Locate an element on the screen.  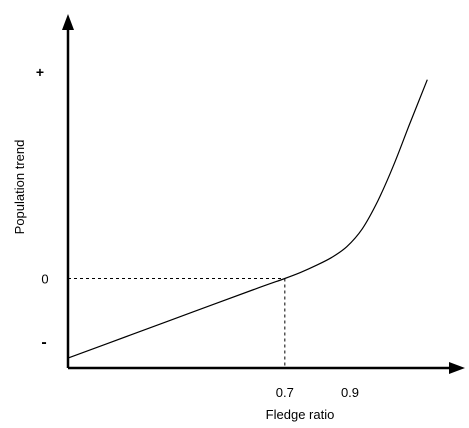
y-axis-label: Population trend is located at coordinates (19, 187).